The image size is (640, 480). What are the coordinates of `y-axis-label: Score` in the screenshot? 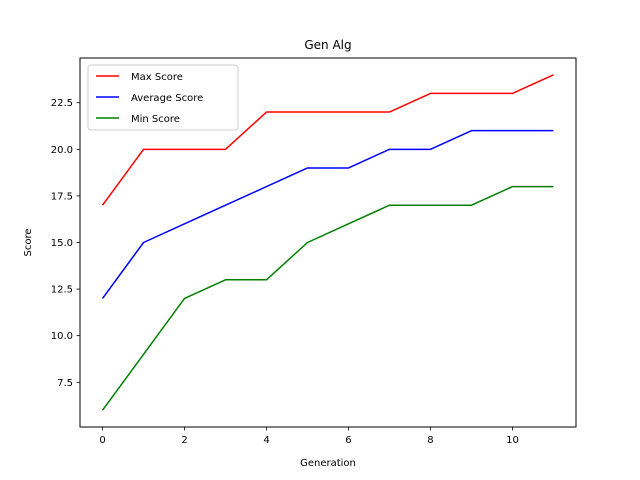 It's located at (28, 242).